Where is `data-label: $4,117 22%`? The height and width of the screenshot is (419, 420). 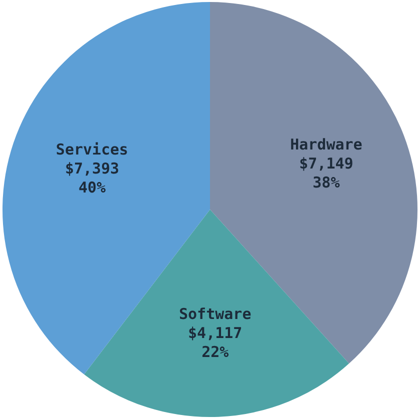 data-label: $4,117 22% is located at coordinates (215, 342).